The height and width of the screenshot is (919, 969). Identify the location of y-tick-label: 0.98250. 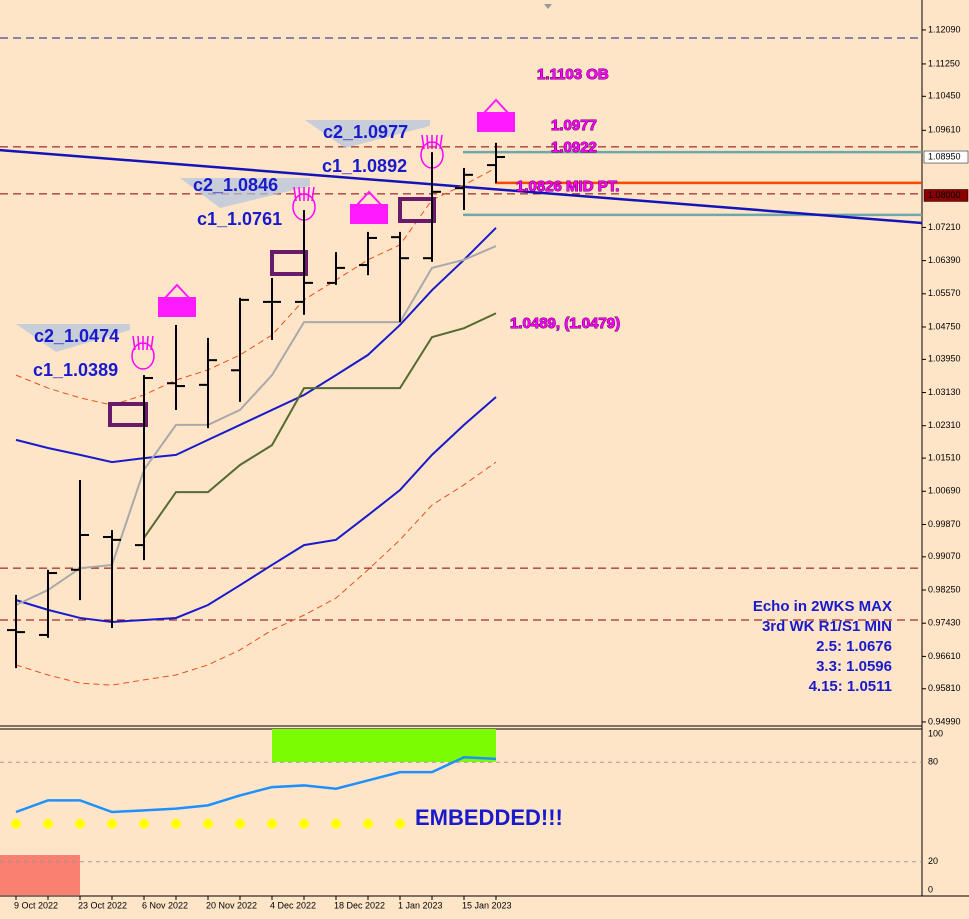
(944, 589).